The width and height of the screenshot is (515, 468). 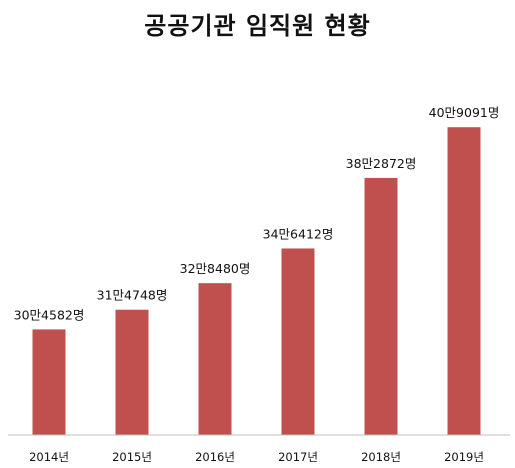 I want to click on x-tick-label: 2018년, so click(x=381, y=457).